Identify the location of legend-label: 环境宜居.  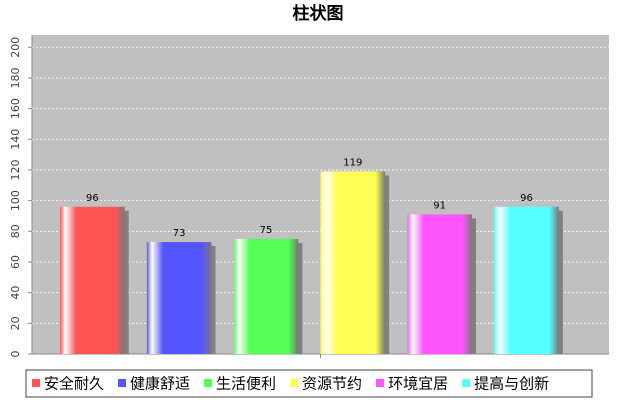
(418, 384).